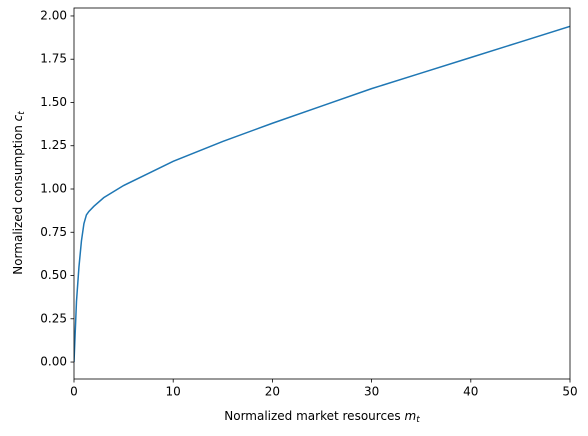  Describe the element at coordinates (569, 392) in the screenshot. I see `x-tick-label: 50` at that location.